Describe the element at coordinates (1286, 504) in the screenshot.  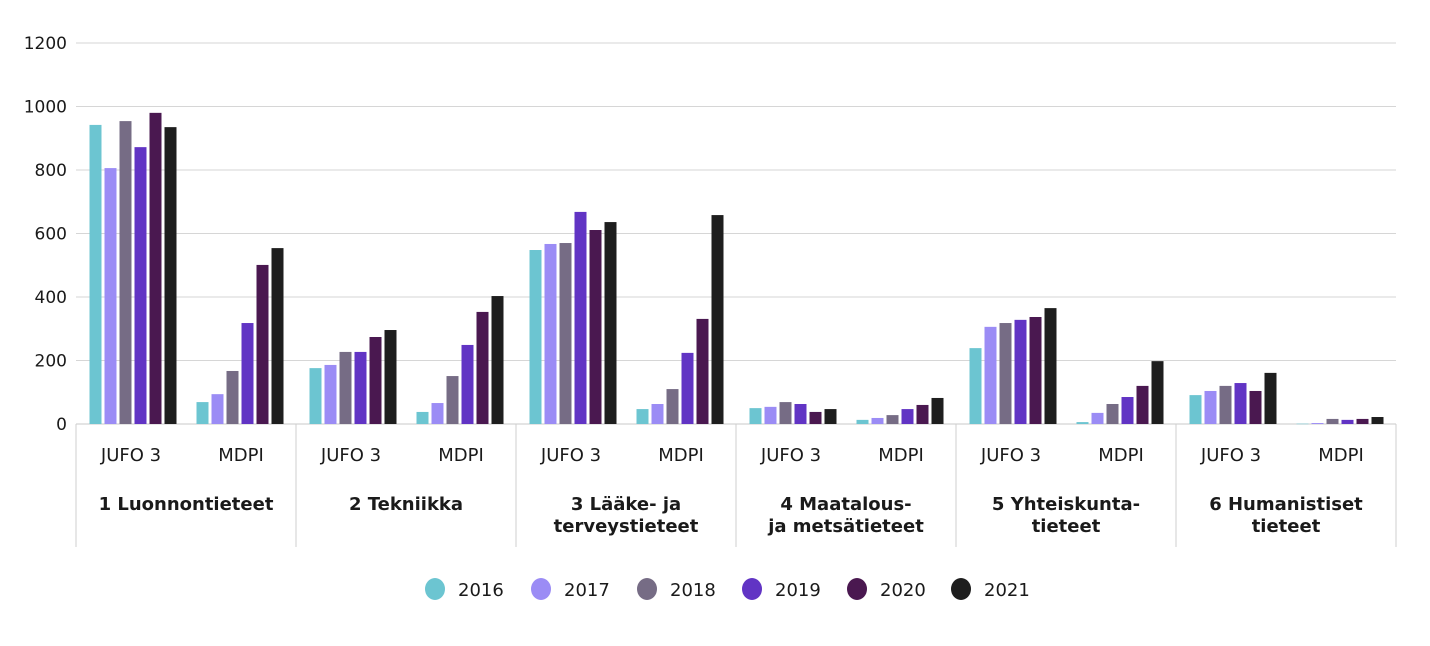
I see `x-group-label: 6 Humanistiset` at that location.